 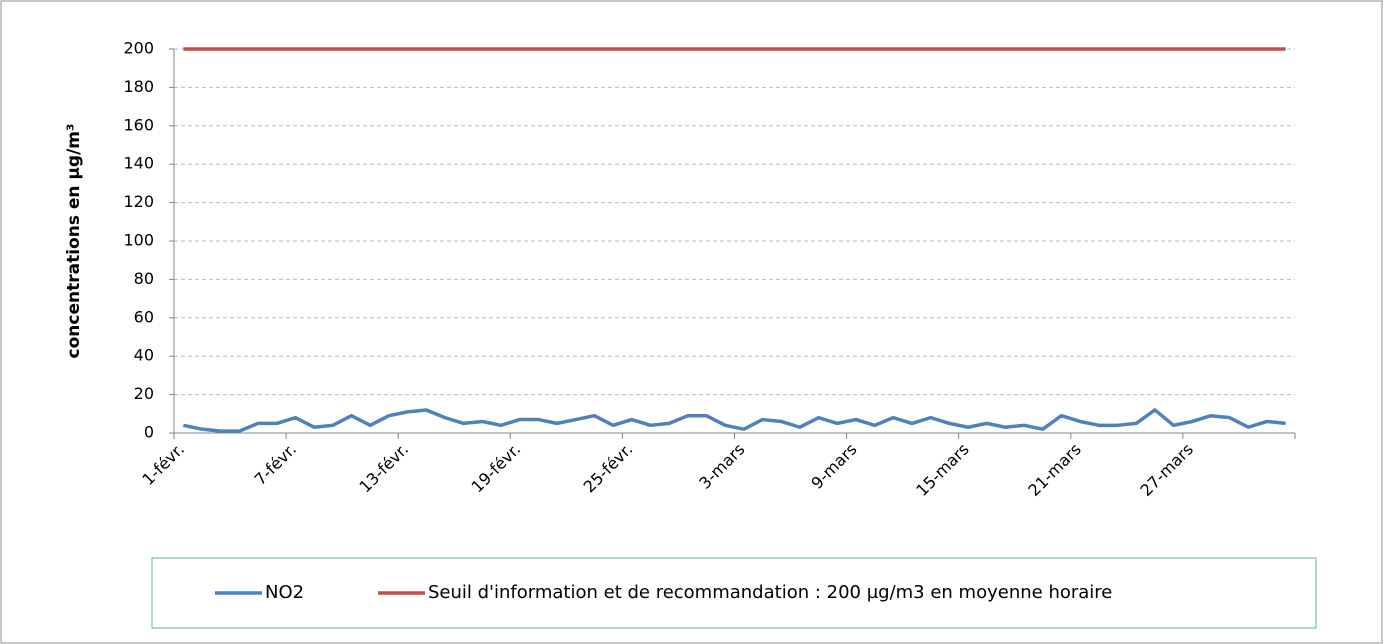 I want to click on legend-box, so click(x=734, y=593).